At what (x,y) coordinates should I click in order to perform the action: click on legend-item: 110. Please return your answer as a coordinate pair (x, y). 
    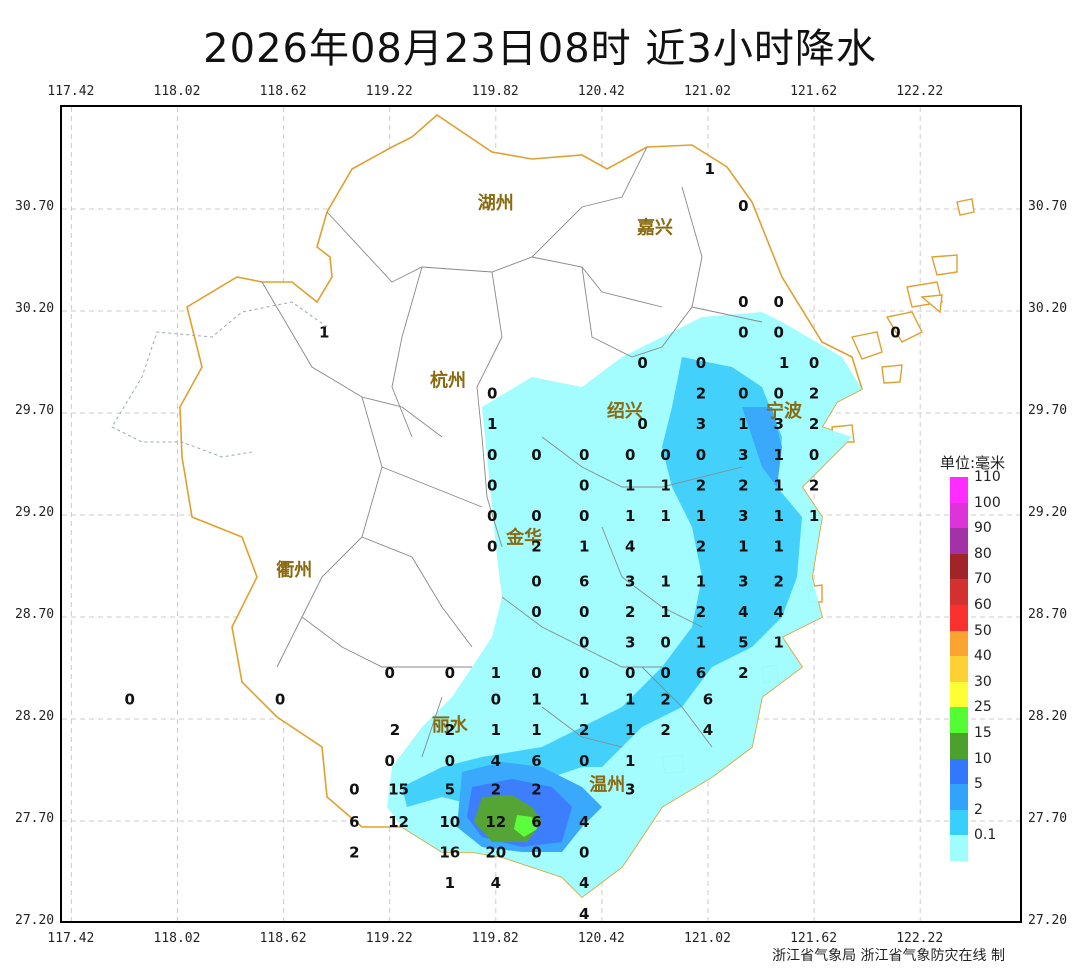
    Looking at the image, I should click on (985, 486).